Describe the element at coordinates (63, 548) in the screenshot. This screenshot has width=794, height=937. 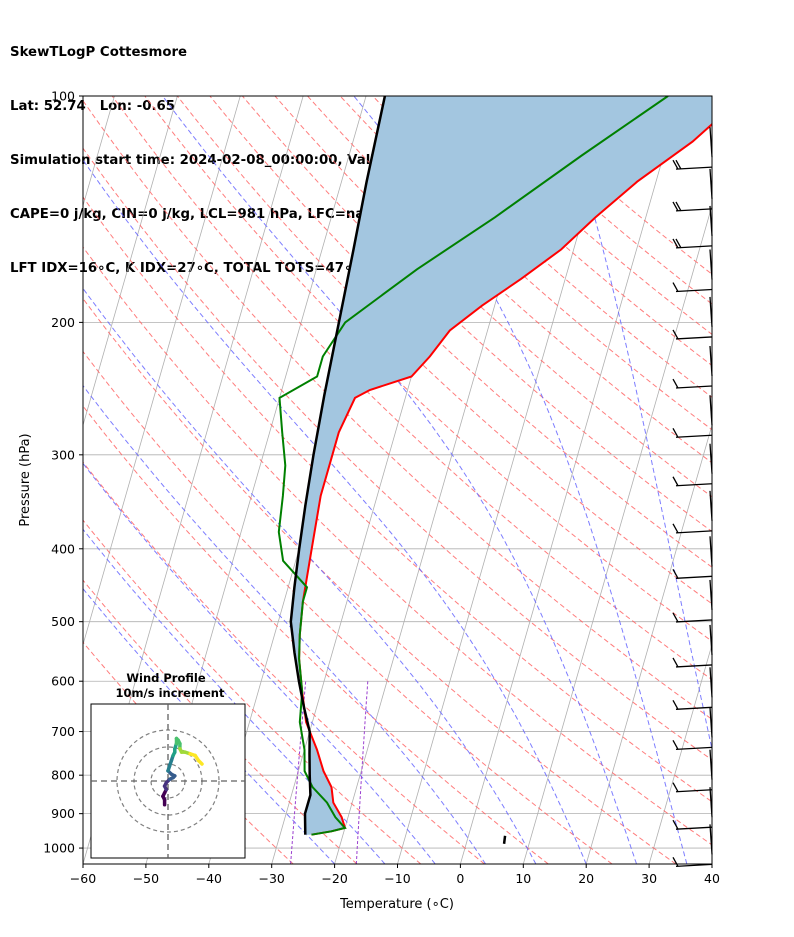
I see `y-tick-label: 400` at that location.